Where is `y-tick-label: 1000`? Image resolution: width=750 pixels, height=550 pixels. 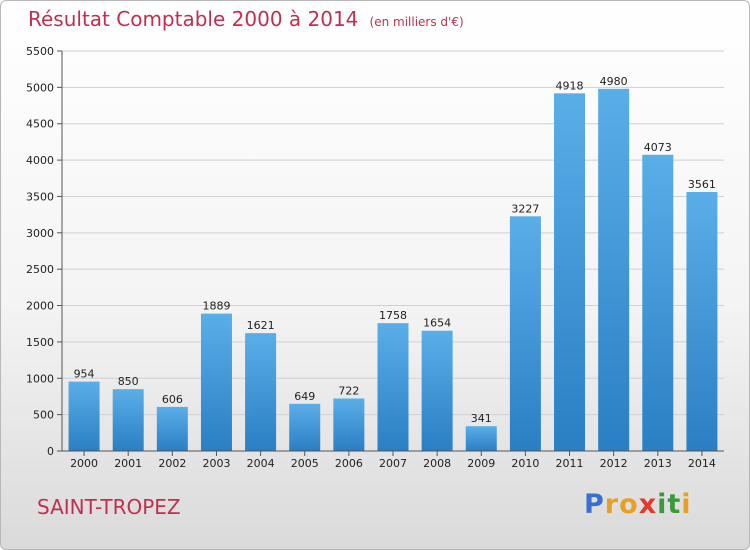
y-tick-label: 1000 is located at coordinates (40, 378).